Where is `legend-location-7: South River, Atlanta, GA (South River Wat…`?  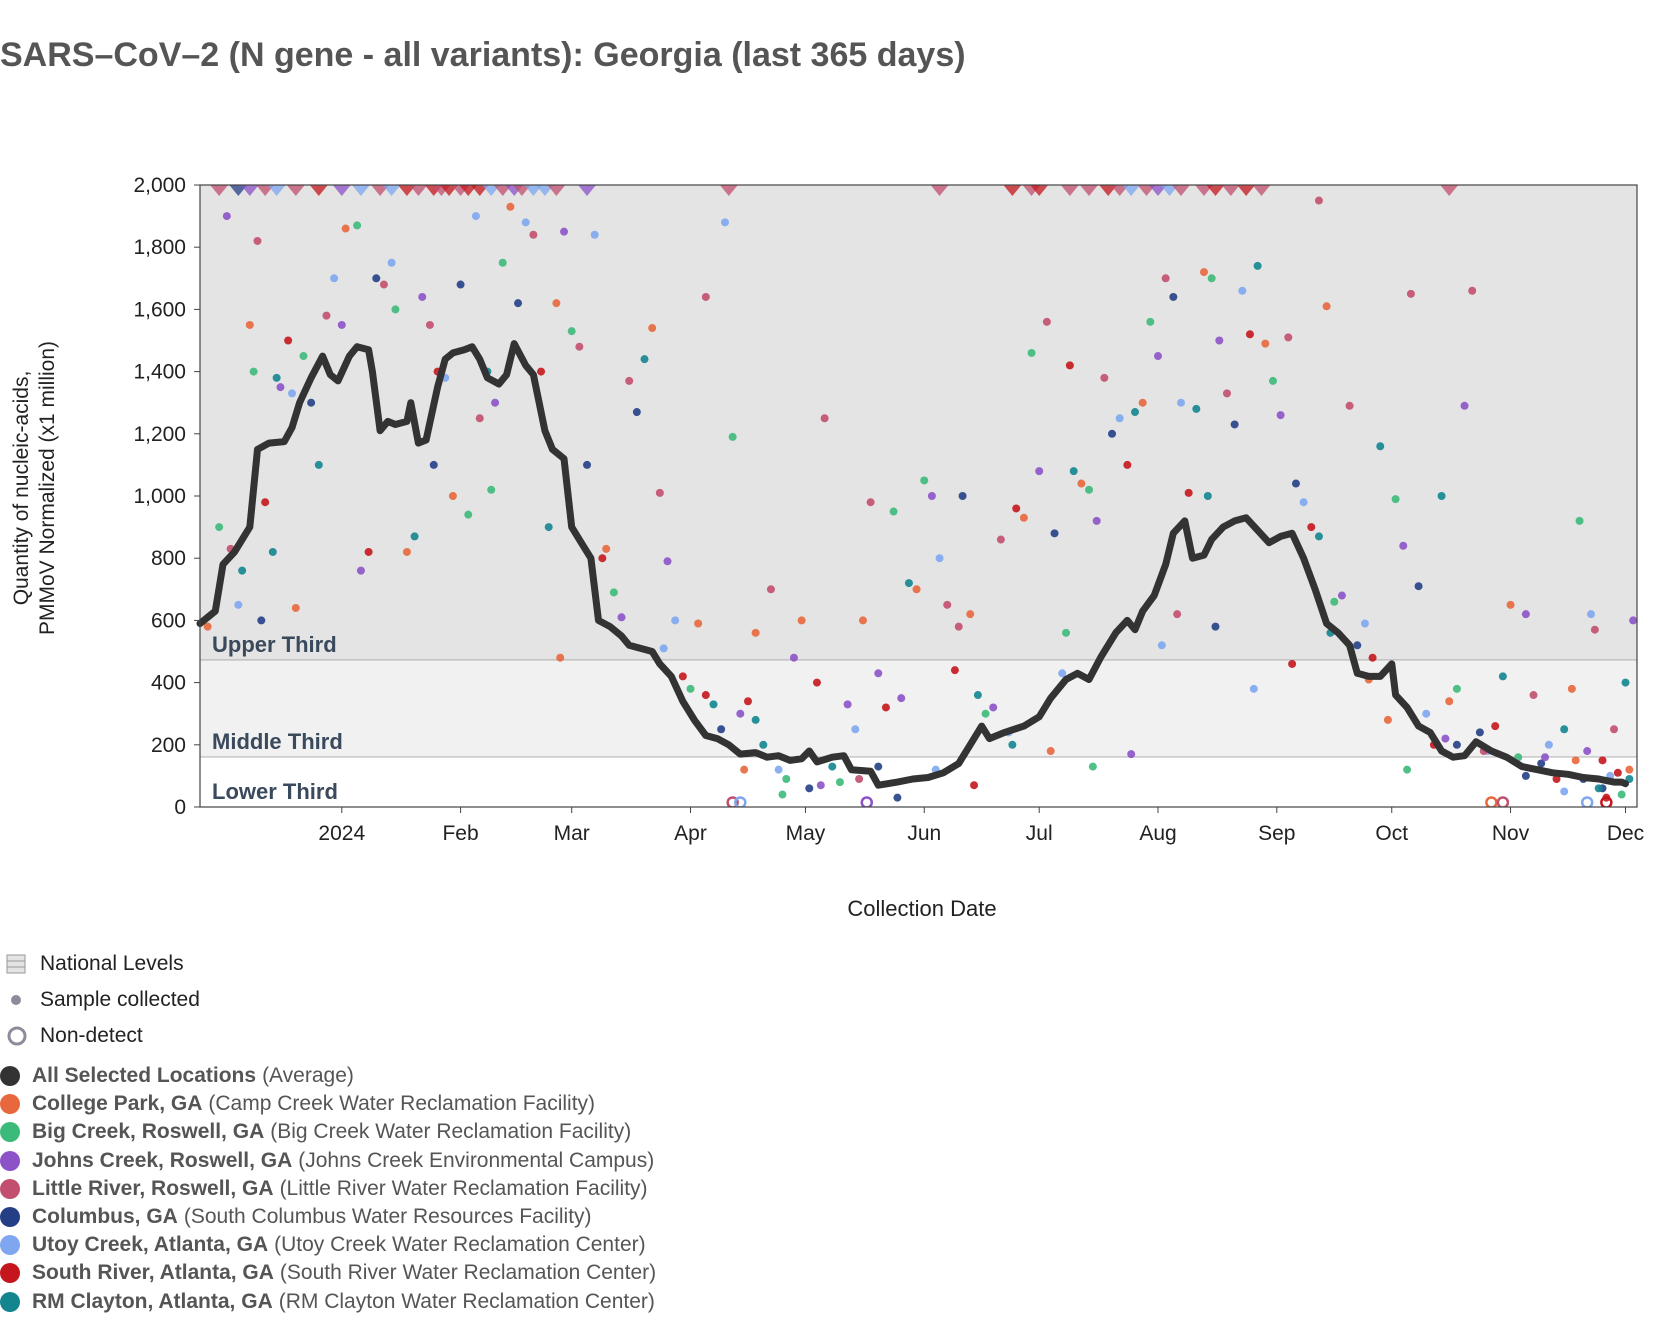
legend-location-7: South River, Atlanta, GA (South River Wat… is located at coordinates (328, 1273).